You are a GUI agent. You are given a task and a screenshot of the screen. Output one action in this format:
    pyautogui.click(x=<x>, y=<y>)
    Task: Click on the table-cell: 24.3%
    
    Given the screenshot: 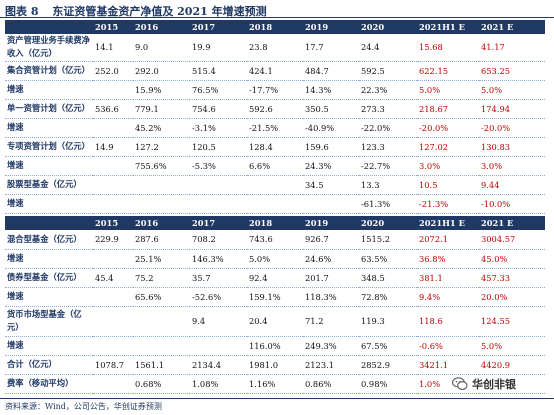 What is the action you would take?
    pyautogui.click(x=331, y=166)
    